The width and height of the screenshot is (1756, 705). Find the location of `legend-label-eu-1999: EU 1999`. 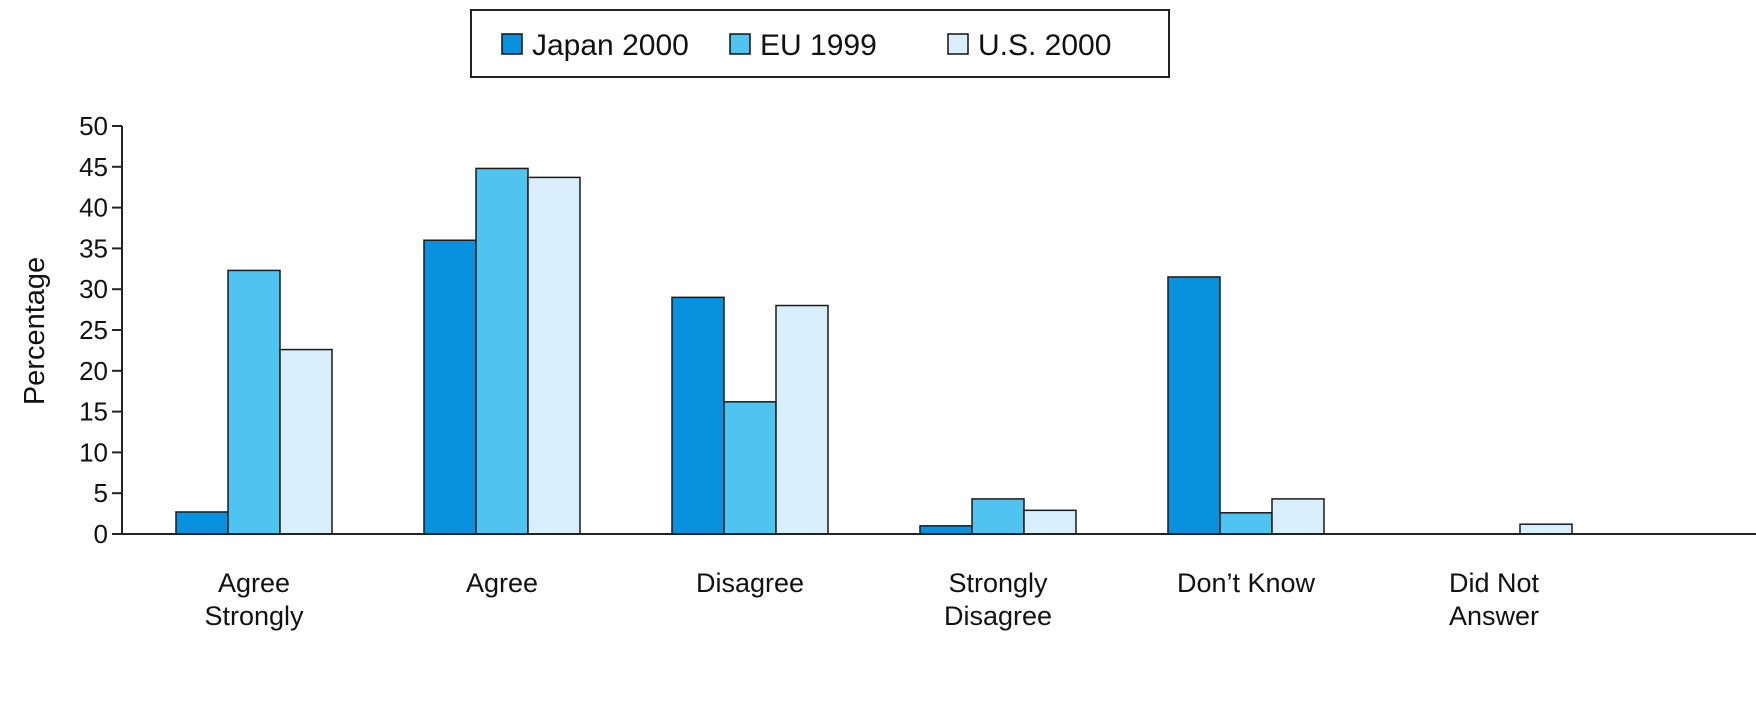

legend-label-eu-1999: EU 1999 is located at coordinates (818, 45).